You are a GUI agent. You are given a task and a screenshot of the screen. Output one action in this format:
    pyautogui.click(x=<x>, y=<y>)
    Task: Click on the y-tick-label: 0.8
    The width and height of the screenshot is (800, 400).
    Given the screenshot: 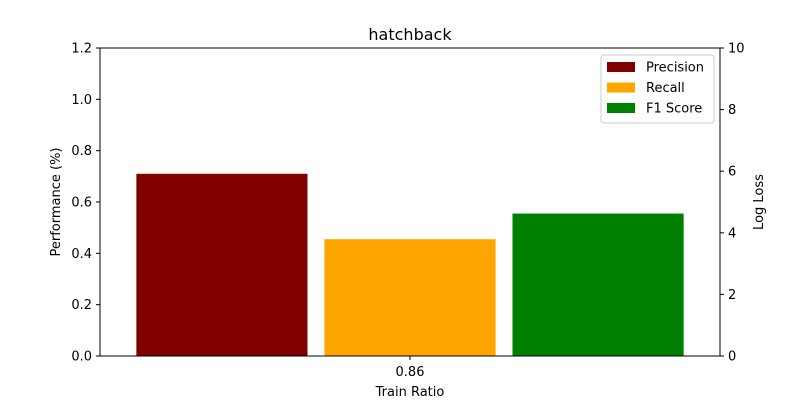 What is the action you would take?
    pyautogui.click(x=81, y=151)
    